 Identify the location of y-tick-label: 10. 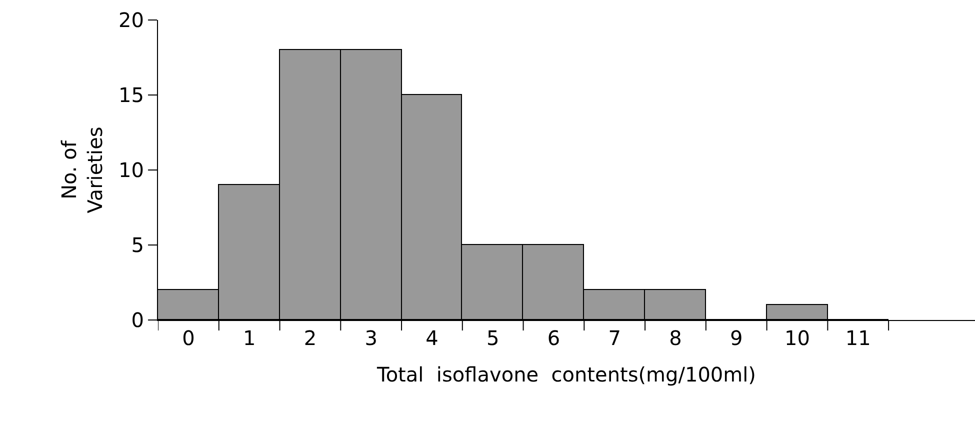
(131, 170).